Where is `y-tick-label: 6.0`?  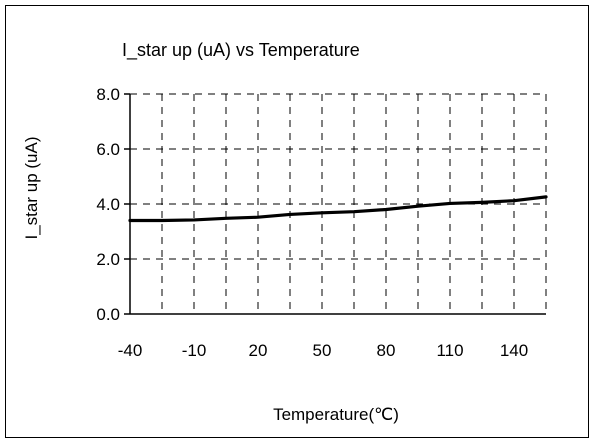 y-tick-label: 6.0 is located at coordinates (108, 149).